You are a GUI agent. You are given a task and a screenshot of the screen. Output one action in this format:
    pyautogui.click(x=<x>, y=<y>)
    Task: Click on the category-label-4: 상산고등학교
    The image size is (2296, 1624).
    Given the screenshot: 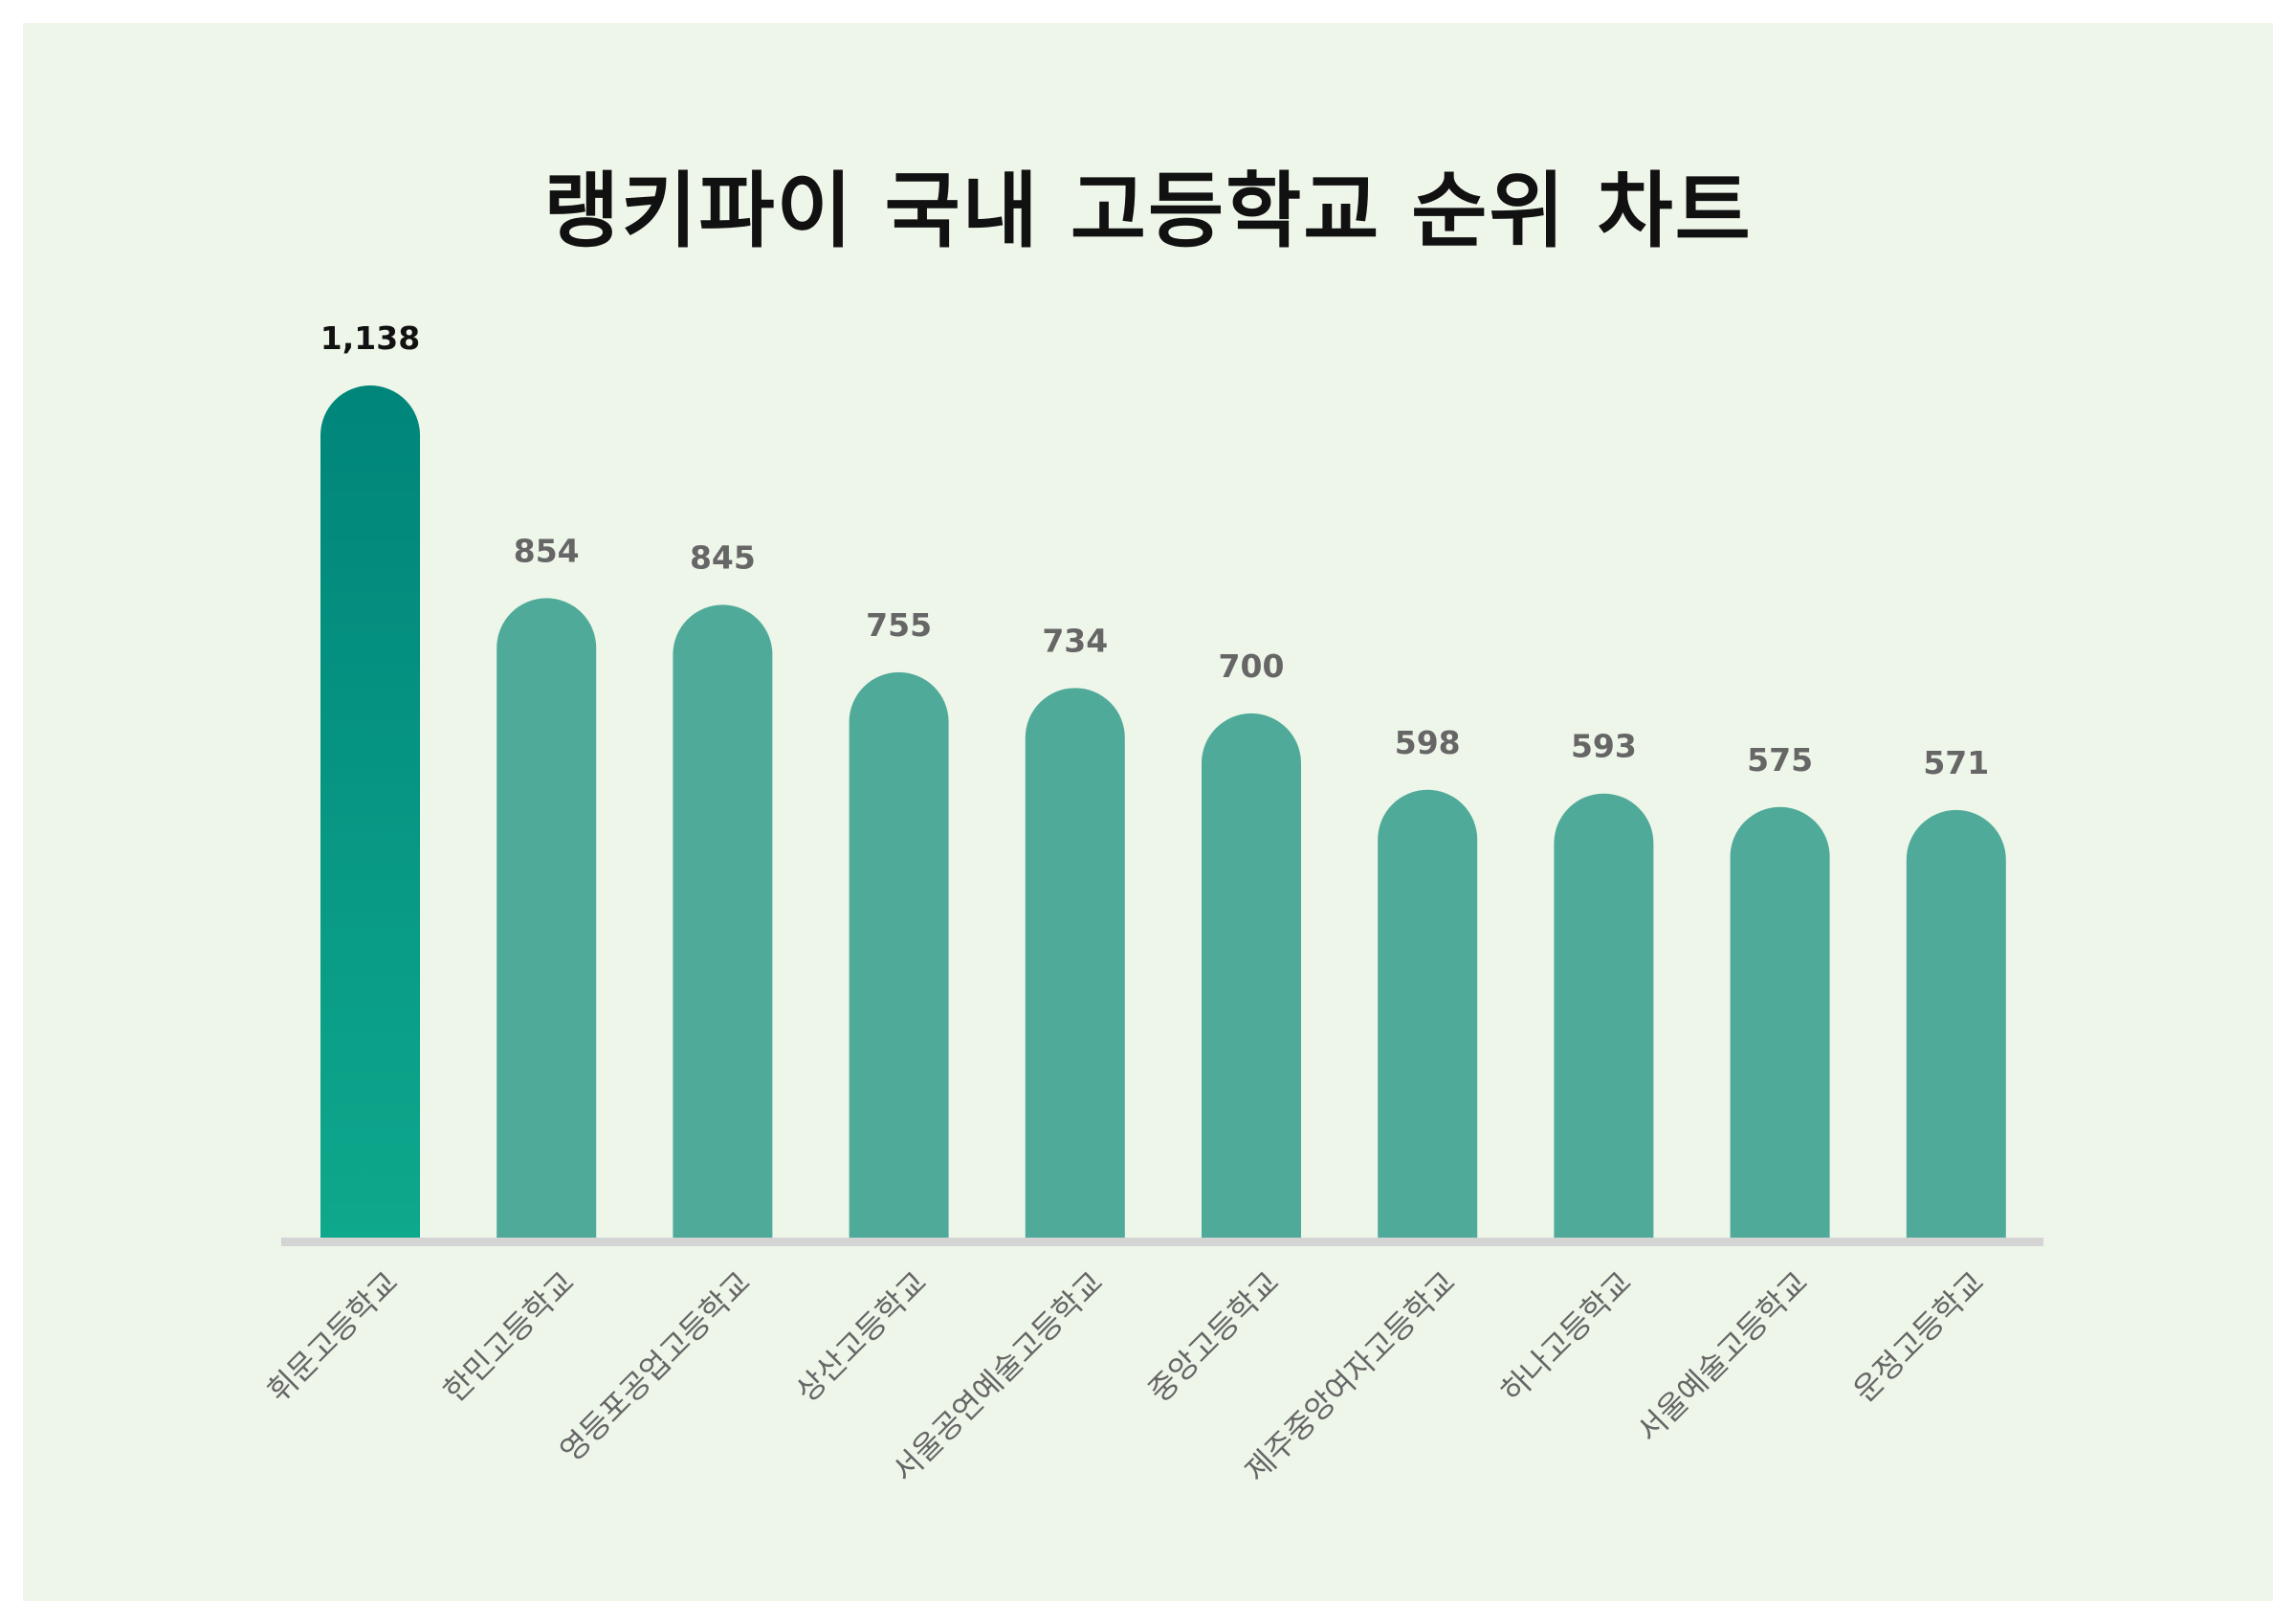 What is the action you would take?
    pyautogui.click(x=861, y=1337)
    